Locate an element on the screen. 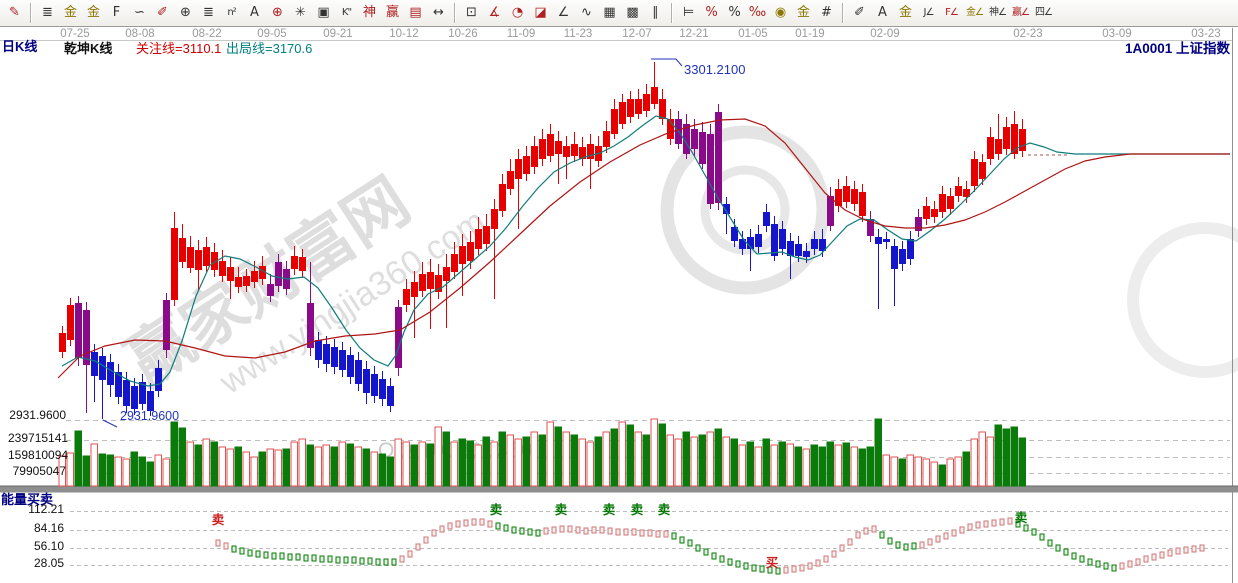 This screenshot has height=583, width=1238. gold-ratio-1-icon: 金 is located at coordinates (70, 12).